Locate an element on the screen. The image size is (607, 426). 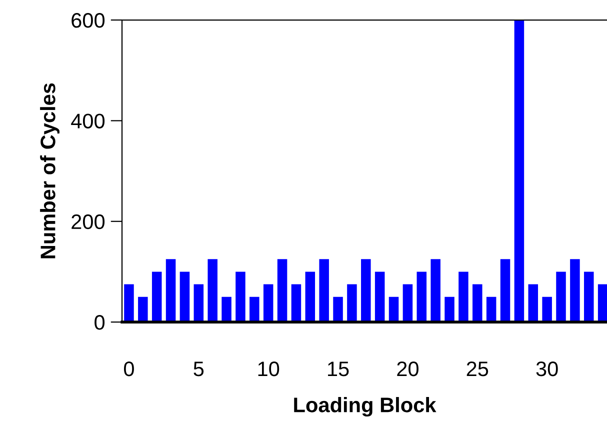
x-tick-label: 0 is located at coordinates (129, 368).